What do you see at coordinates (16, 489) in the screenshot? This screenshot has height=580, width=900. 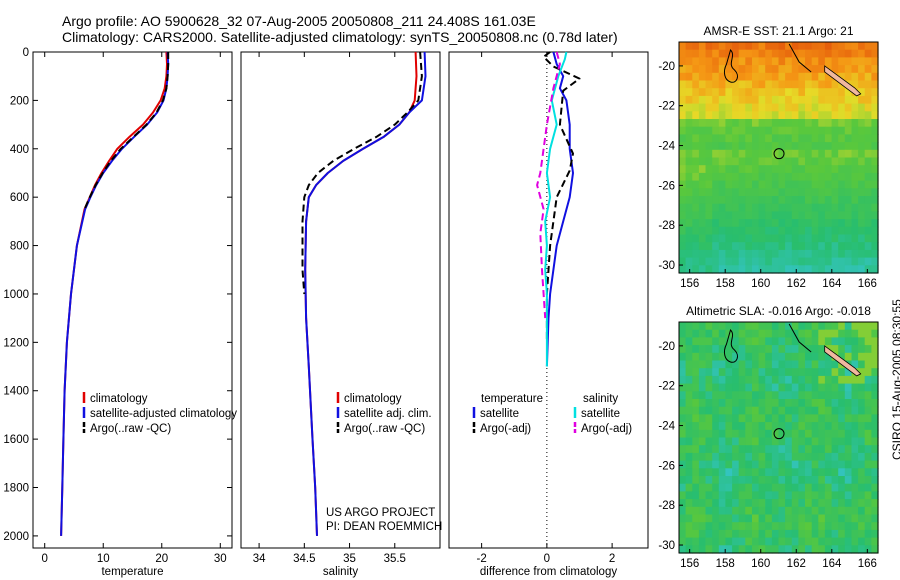 I see `chart0-ytick-label: 1800` at bounding box center [16, 489].